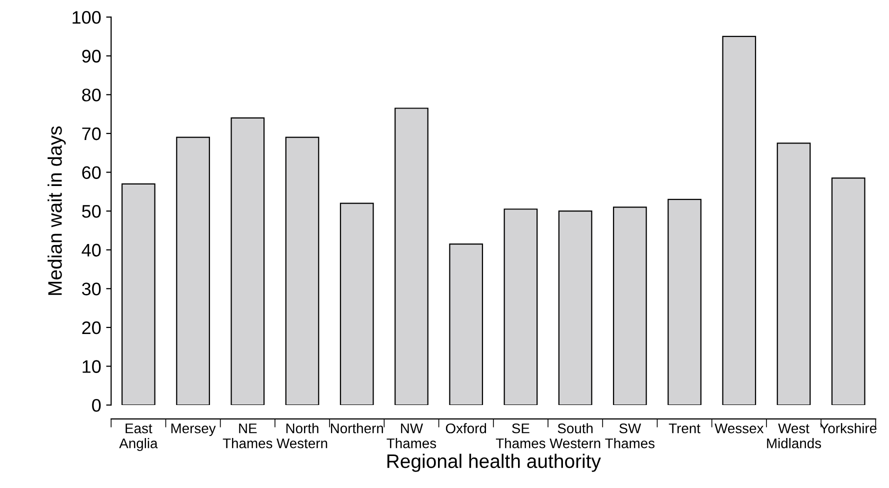 The image size is (889, 488). Describe the element at coordinates (91, 211) in the screenshot. I see `y-tick-label: 50` at that location.